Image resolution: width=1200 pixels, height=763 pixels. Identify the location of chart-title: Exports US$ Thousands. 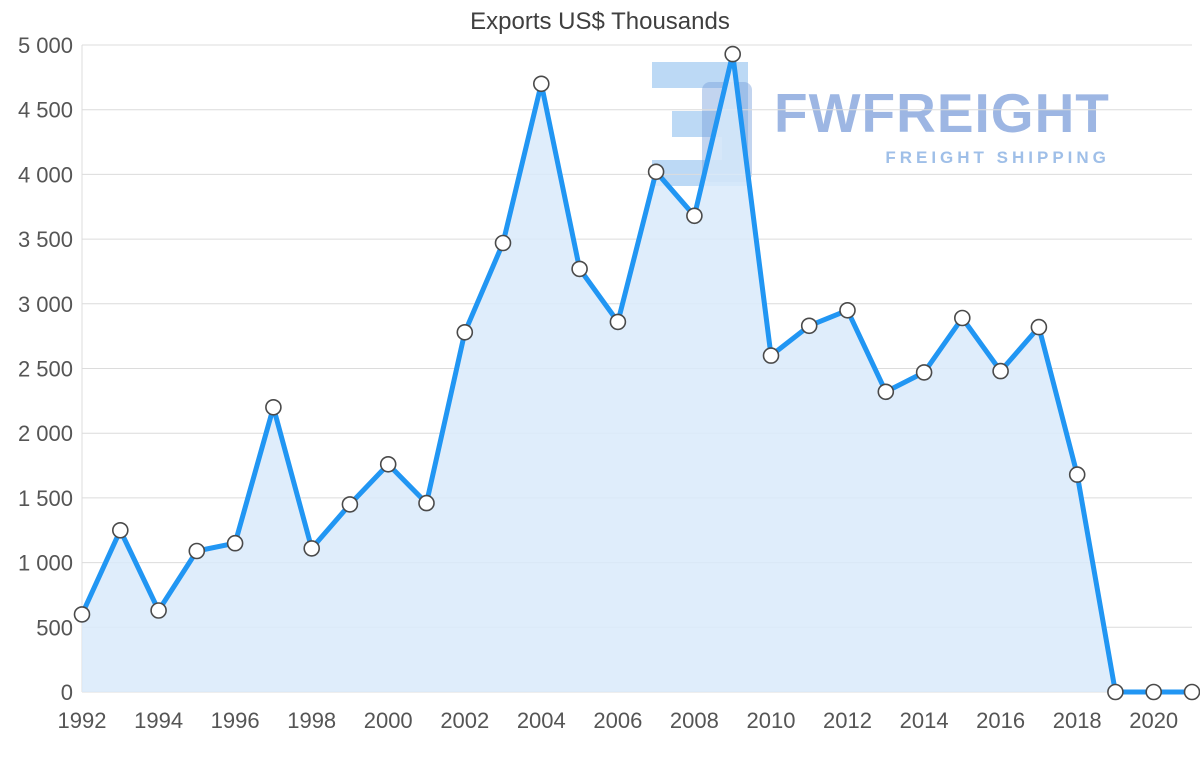
(600, 21).